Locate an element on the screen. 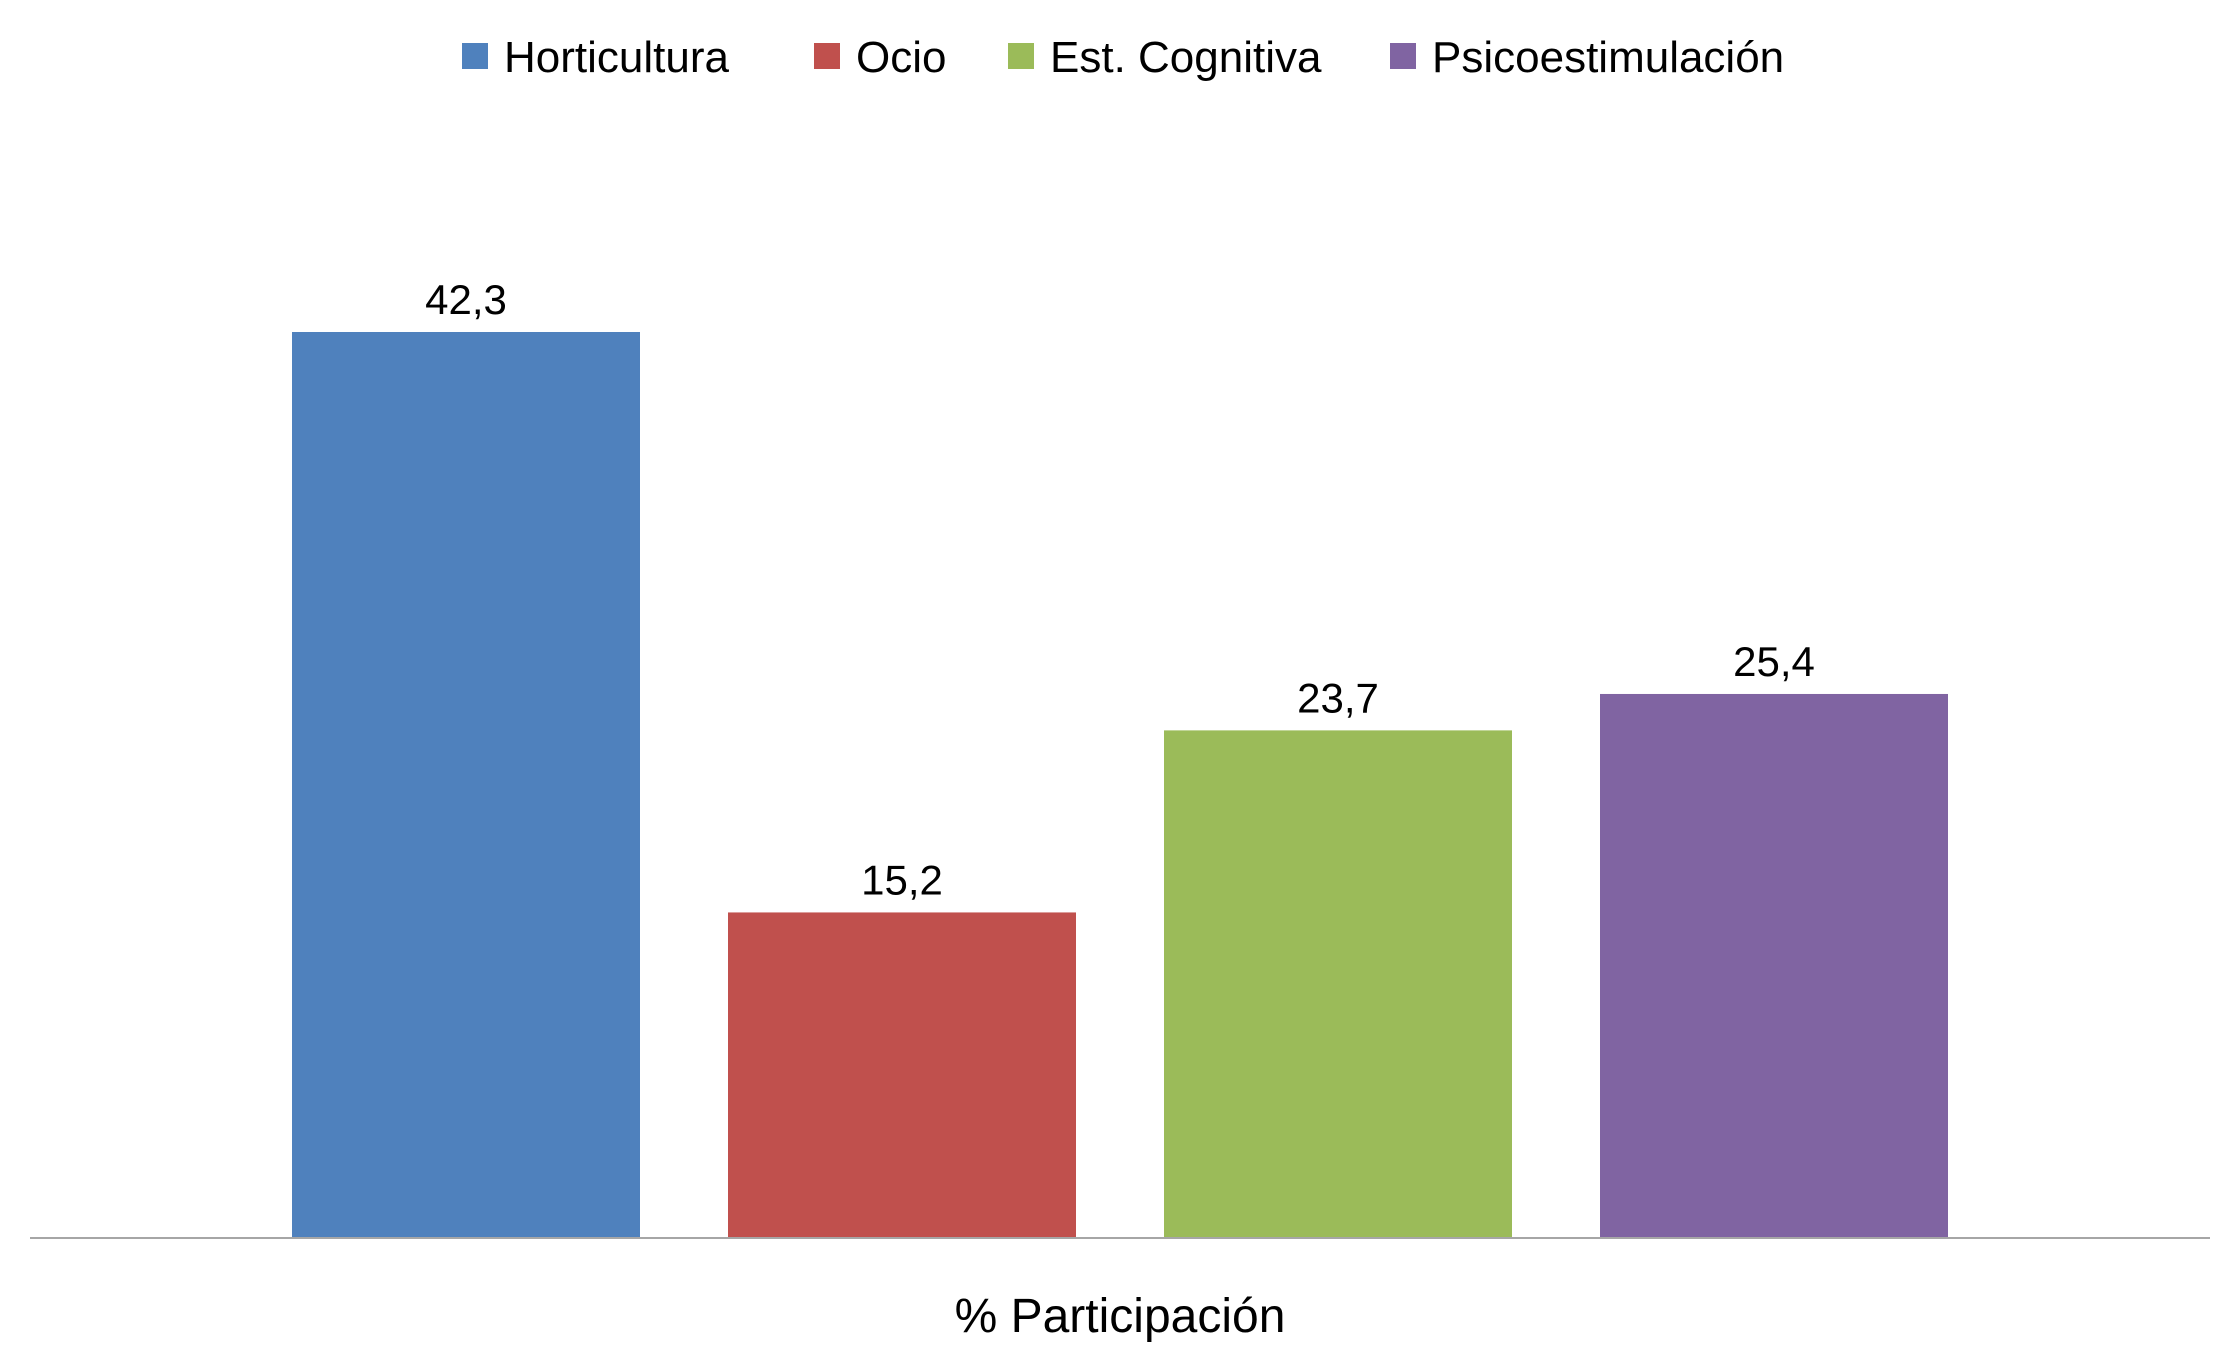 This screenshot has height=1364, width=2233. legend-label: Ocio is located at coordinates (901, 57).